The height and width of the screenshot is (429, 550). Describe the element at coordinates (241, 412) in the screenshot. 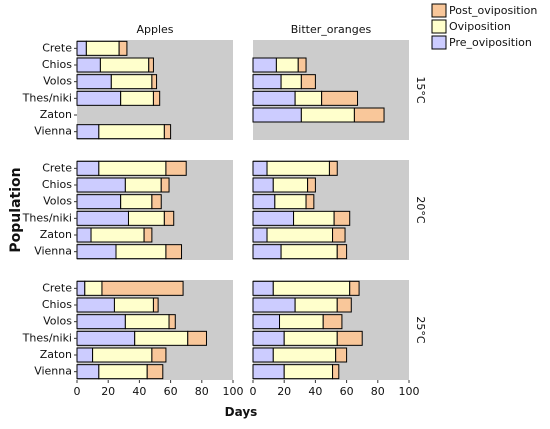

I see `x-axis-title: Days` at that location.